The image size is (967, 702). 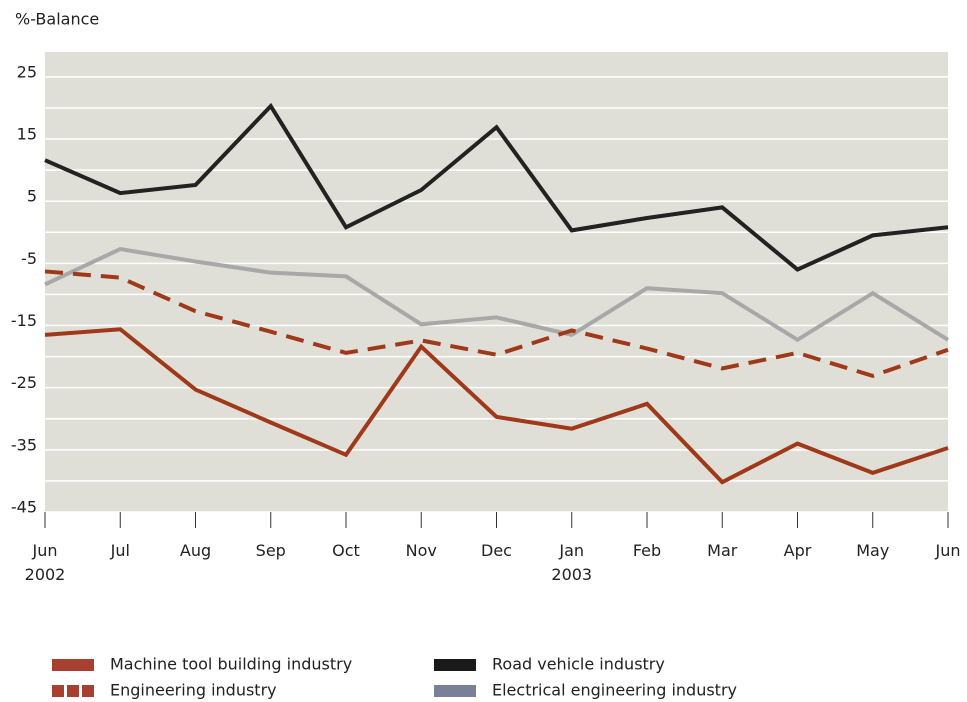 What do you see at coordinates (578, 664) in the screenshot?
I see `legend-label: Road vehicle industry` at bounding box center [578, 664].